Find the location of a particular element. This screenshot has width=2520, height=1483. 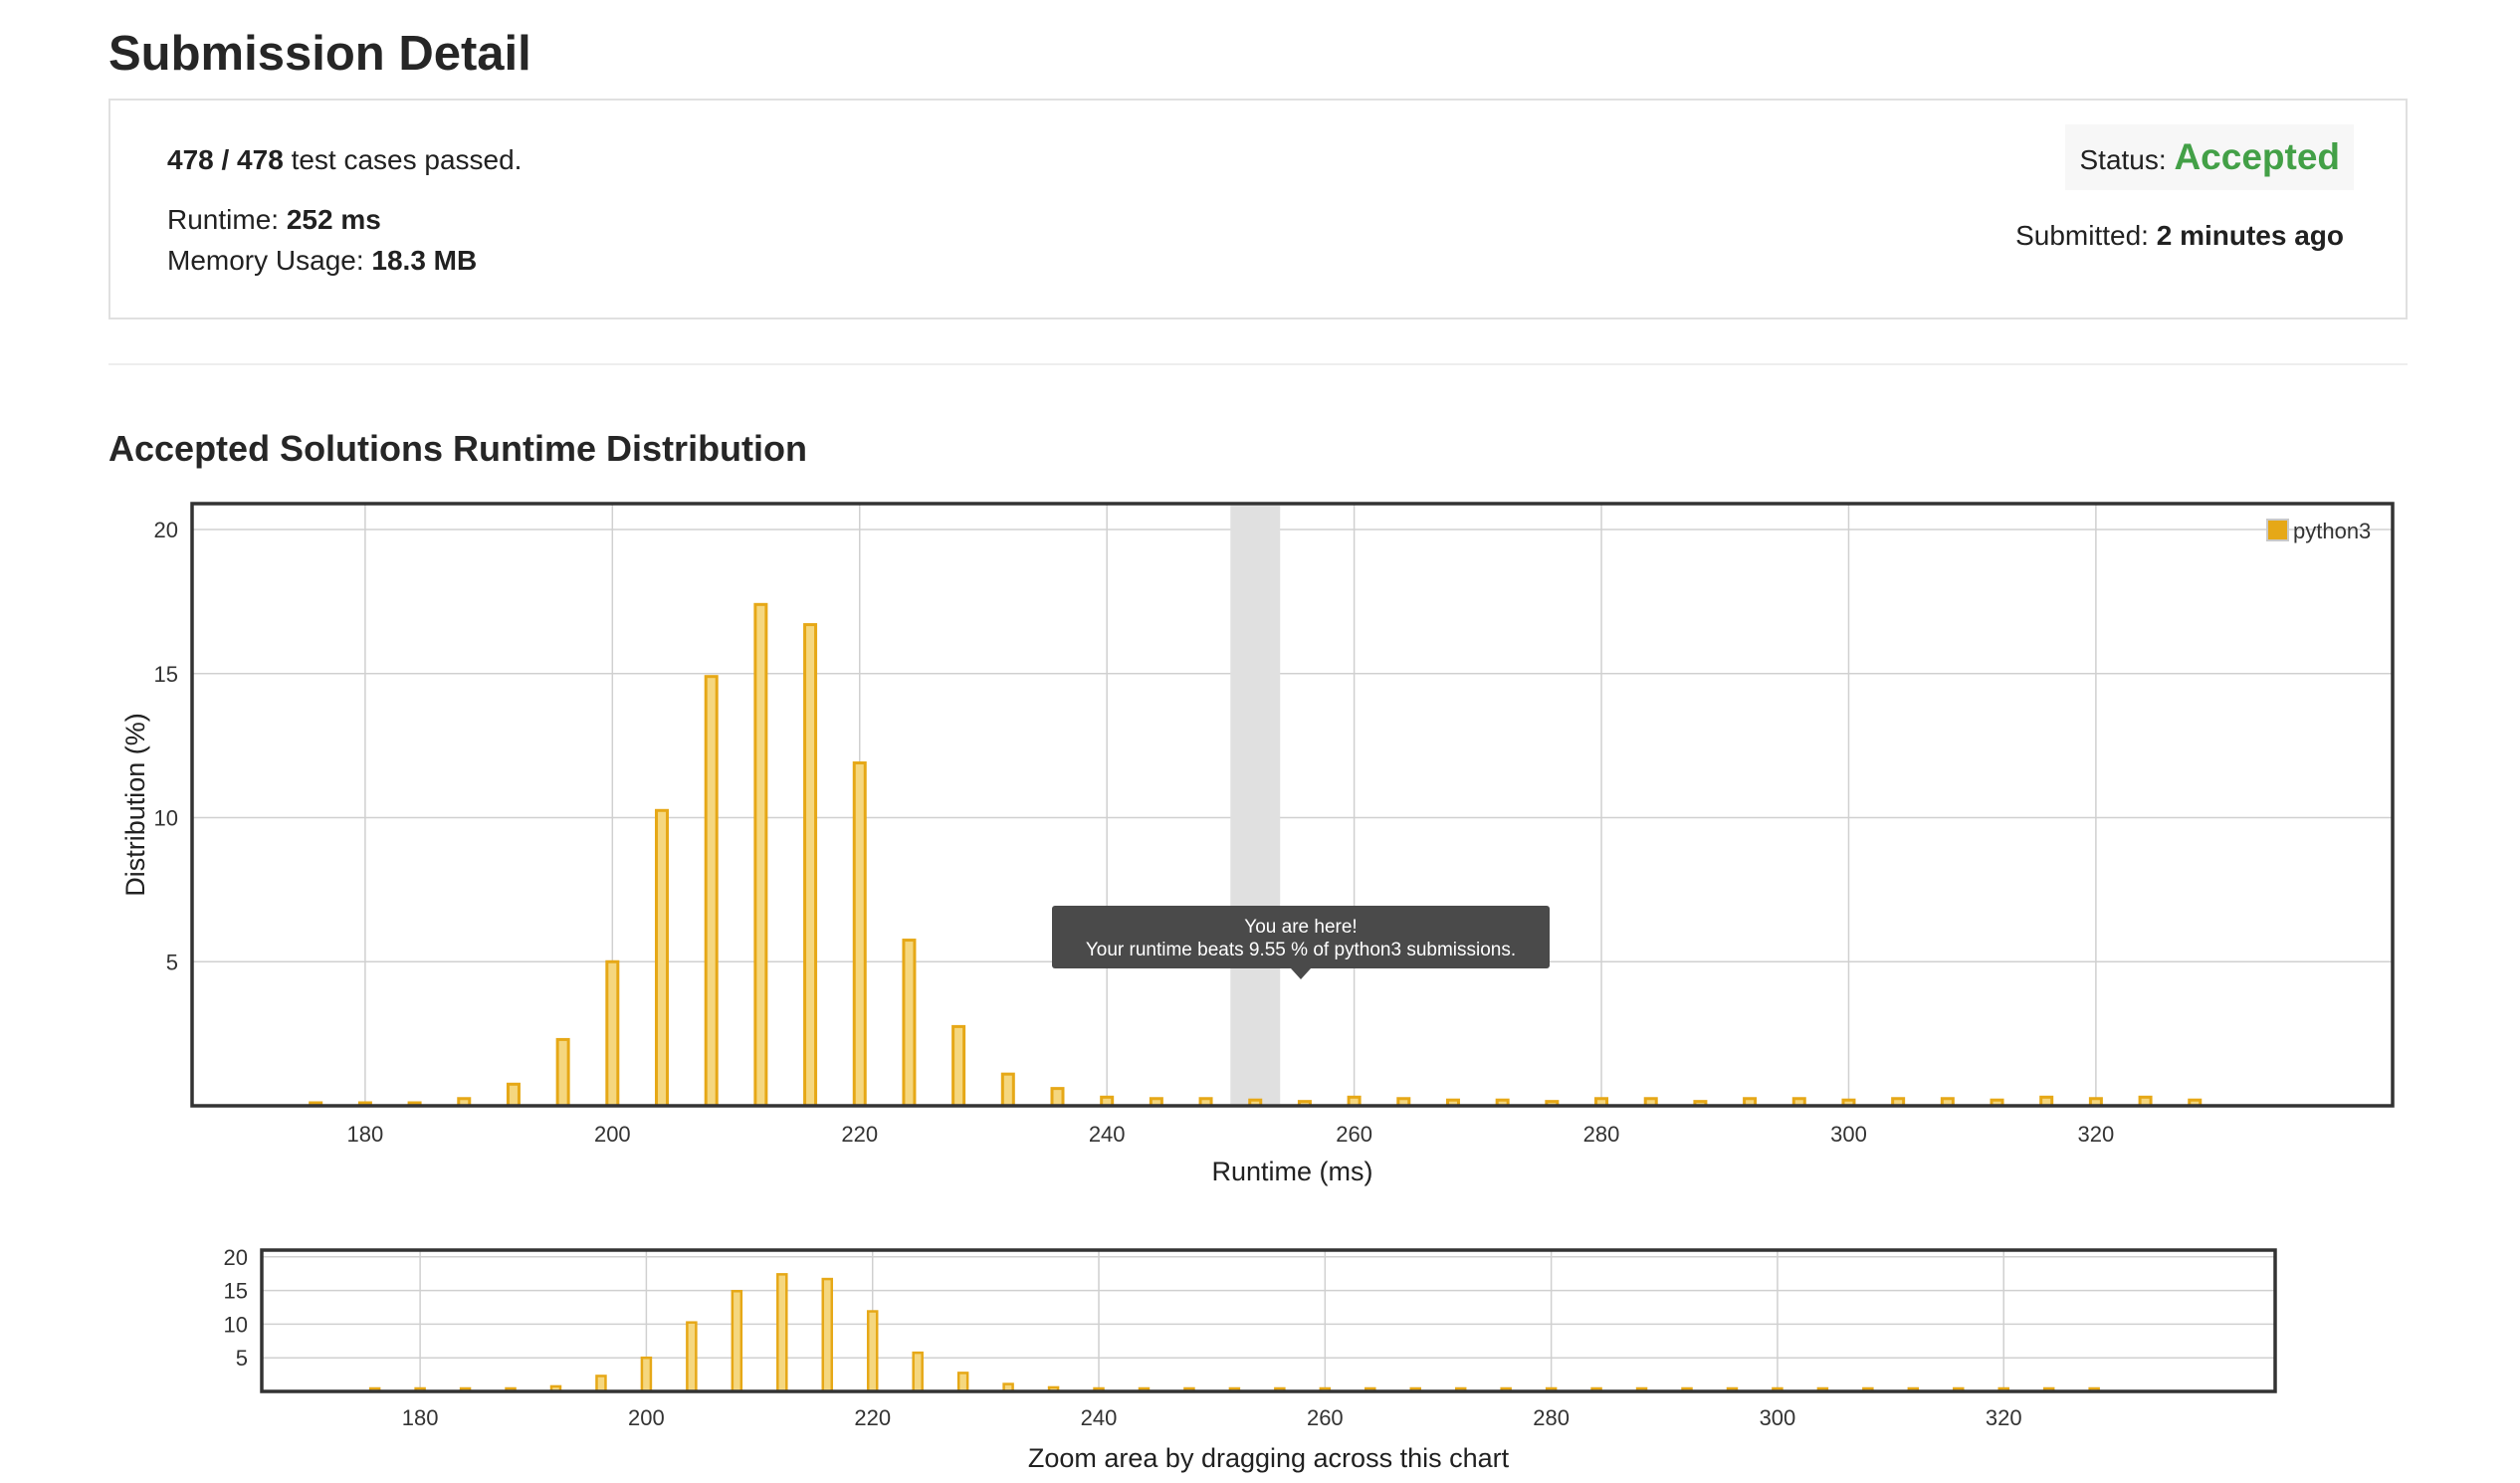

runtime-label: Runtime: is located at coordinates (223, 219).